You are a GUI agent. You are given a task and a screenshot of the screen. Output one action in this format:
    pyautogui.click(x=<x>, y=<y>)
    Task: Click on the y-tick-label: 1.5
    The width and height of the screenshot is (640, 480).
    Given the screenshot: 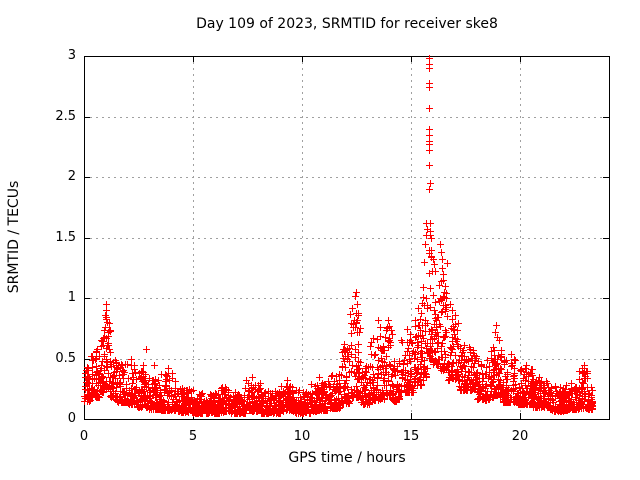 What is the action you would take?
    pyautogui.click(x=65, y=237)
    